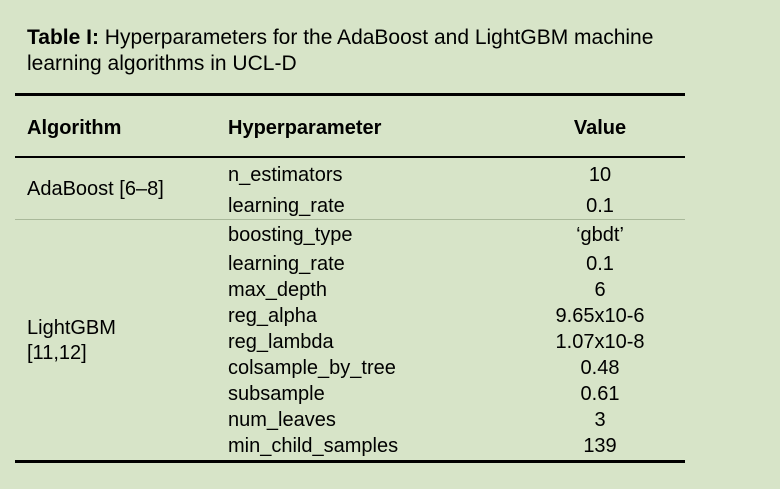 This screenshot has width=780, height=489. What do you see at coordinates (600, 235) in the screenshot?
I see `value-cell: ‘gbdt’` at bounding box center [600, 235].